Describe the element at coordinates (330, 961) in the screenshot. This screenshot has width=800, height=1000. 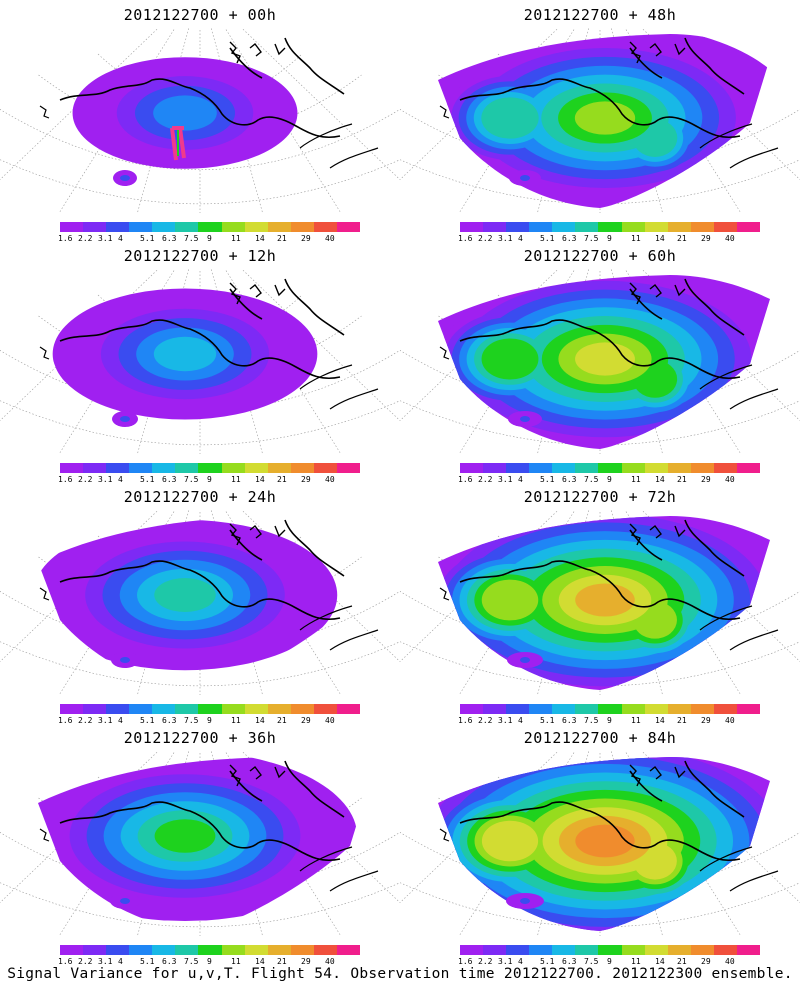
I see `colorbar-label: 40` at that location.